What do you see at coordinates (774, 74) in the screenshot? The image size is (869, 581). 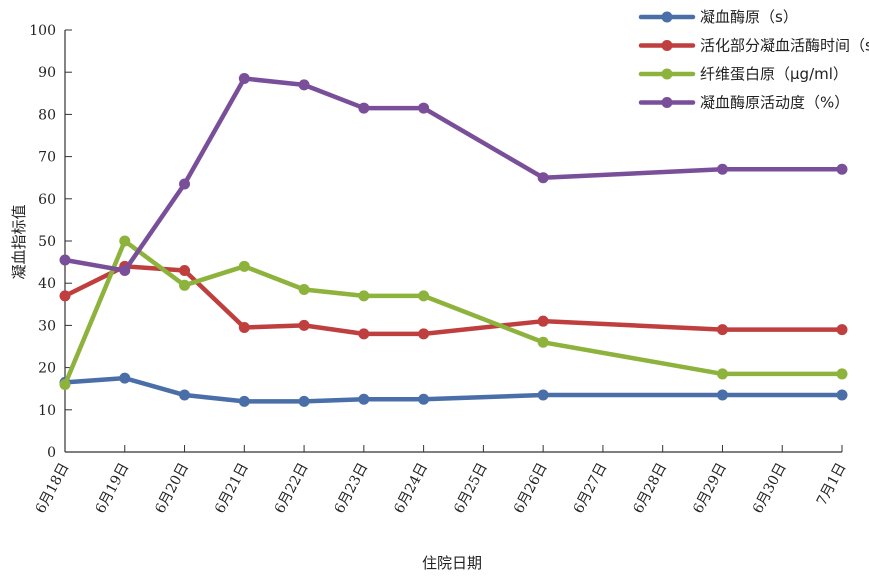 I see `legend-label-3: 纤维蛋白原（μg/ml）` at bounding box center [774, 74].